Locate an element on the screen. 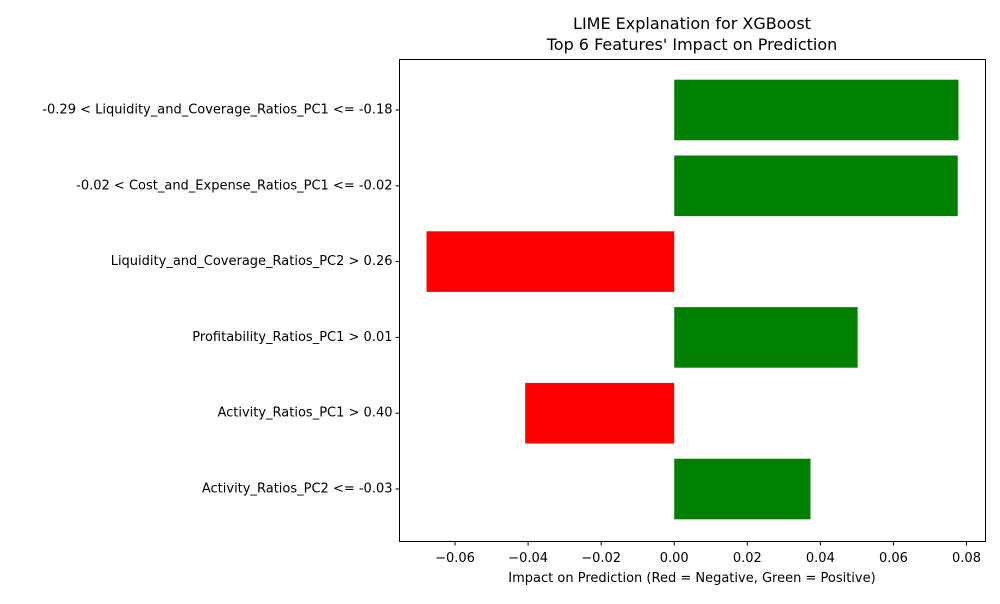  y-tick-label: Liquidity_and_Coverage_Ratios_PC2 > 0.26 is located at coordinates (252, 261).